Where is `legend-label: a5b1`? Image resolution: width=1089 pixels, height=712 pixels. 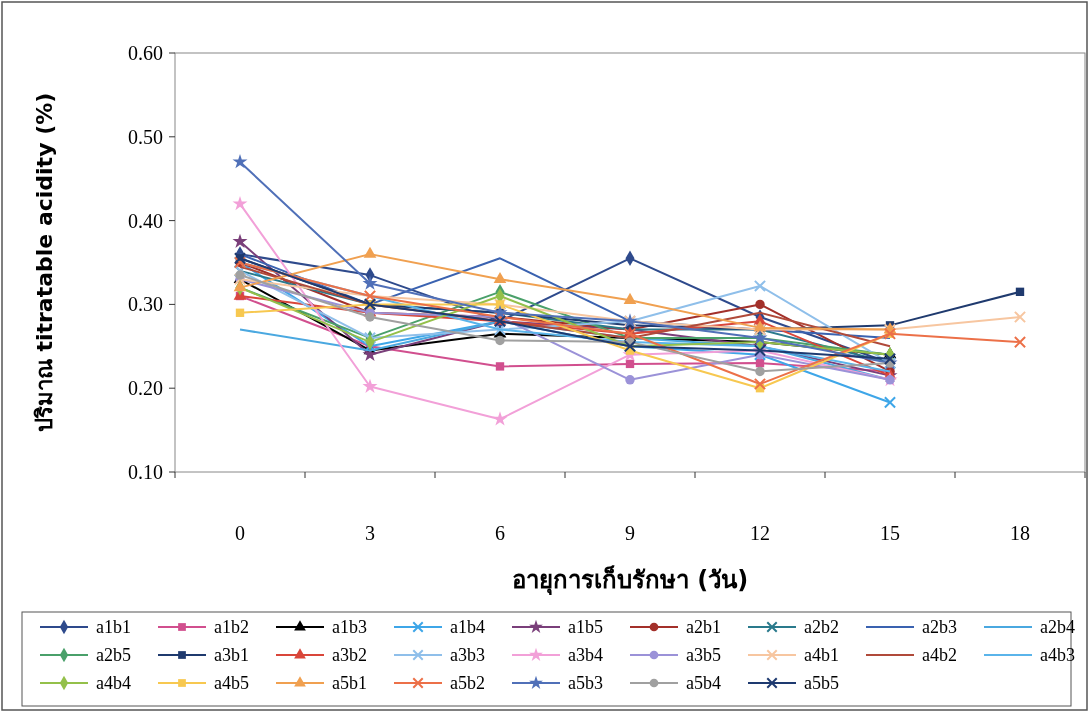
legend-label: a5b1 is located at coordinates (349, 683).